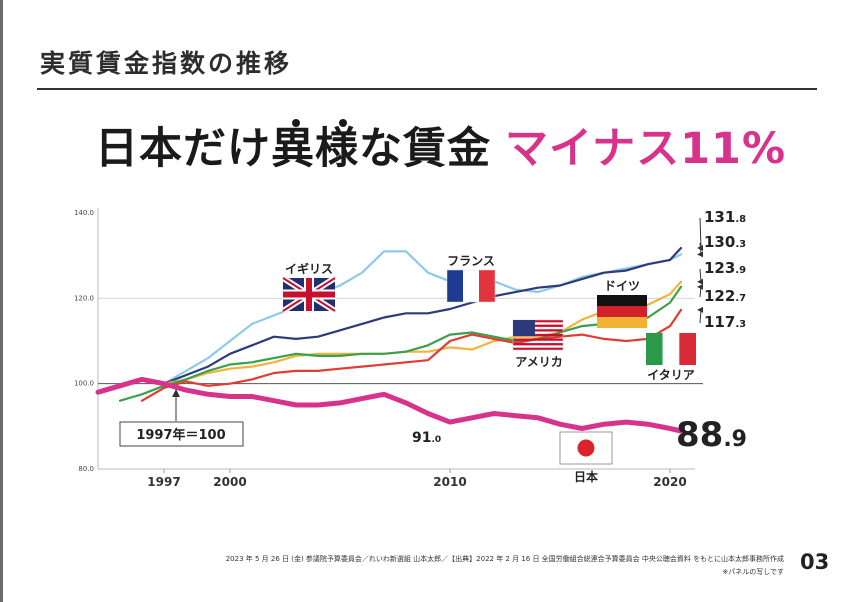 This screenshot has width=851, height=602. Describe the element at coordinates (725, 296) in the screenshot. I see `end-value-アメリカ: 122.7` at that location.